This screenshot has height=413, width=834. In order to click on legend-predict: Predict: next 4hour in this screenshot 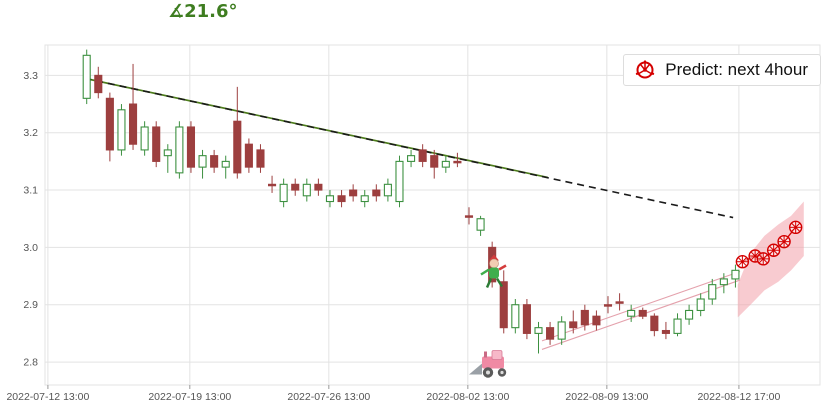, I will do `click(722, 70)`.